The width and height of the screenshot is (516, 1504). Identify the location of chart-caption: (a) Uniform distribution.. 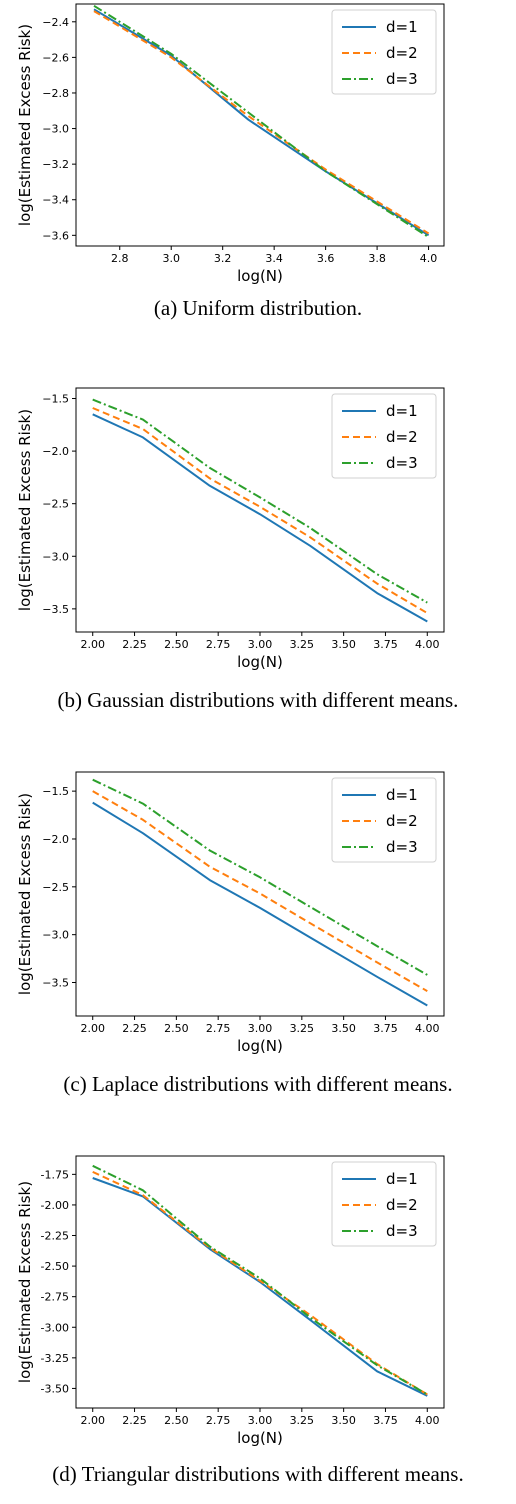
(258, 308).